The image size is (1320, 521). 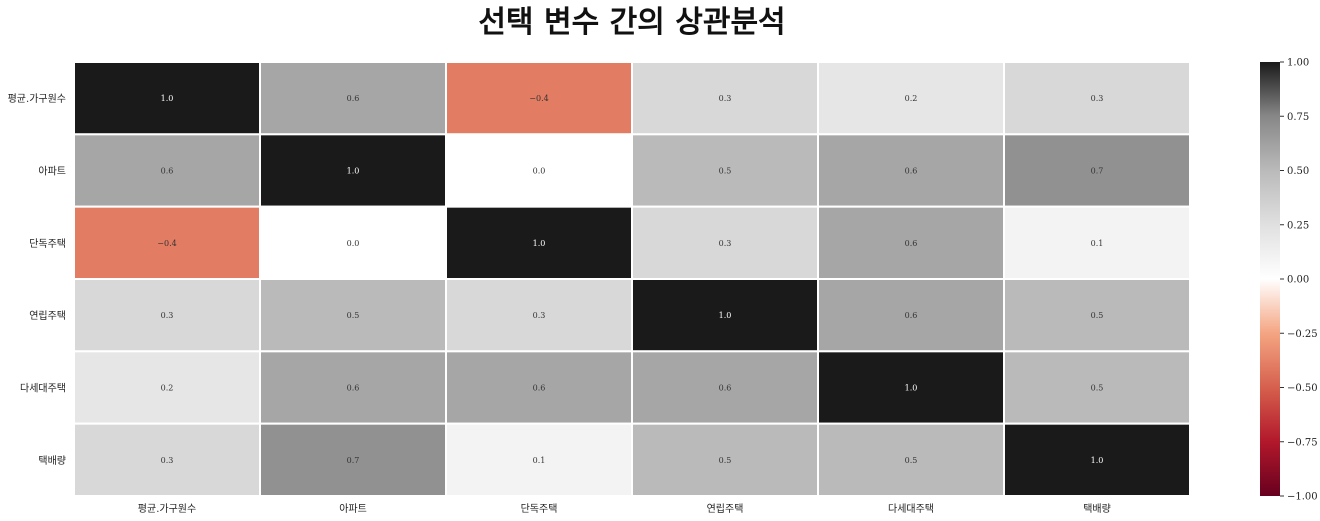 I want to click on colorbar-tick-label: −0.25, so click(x=1302, y=334).